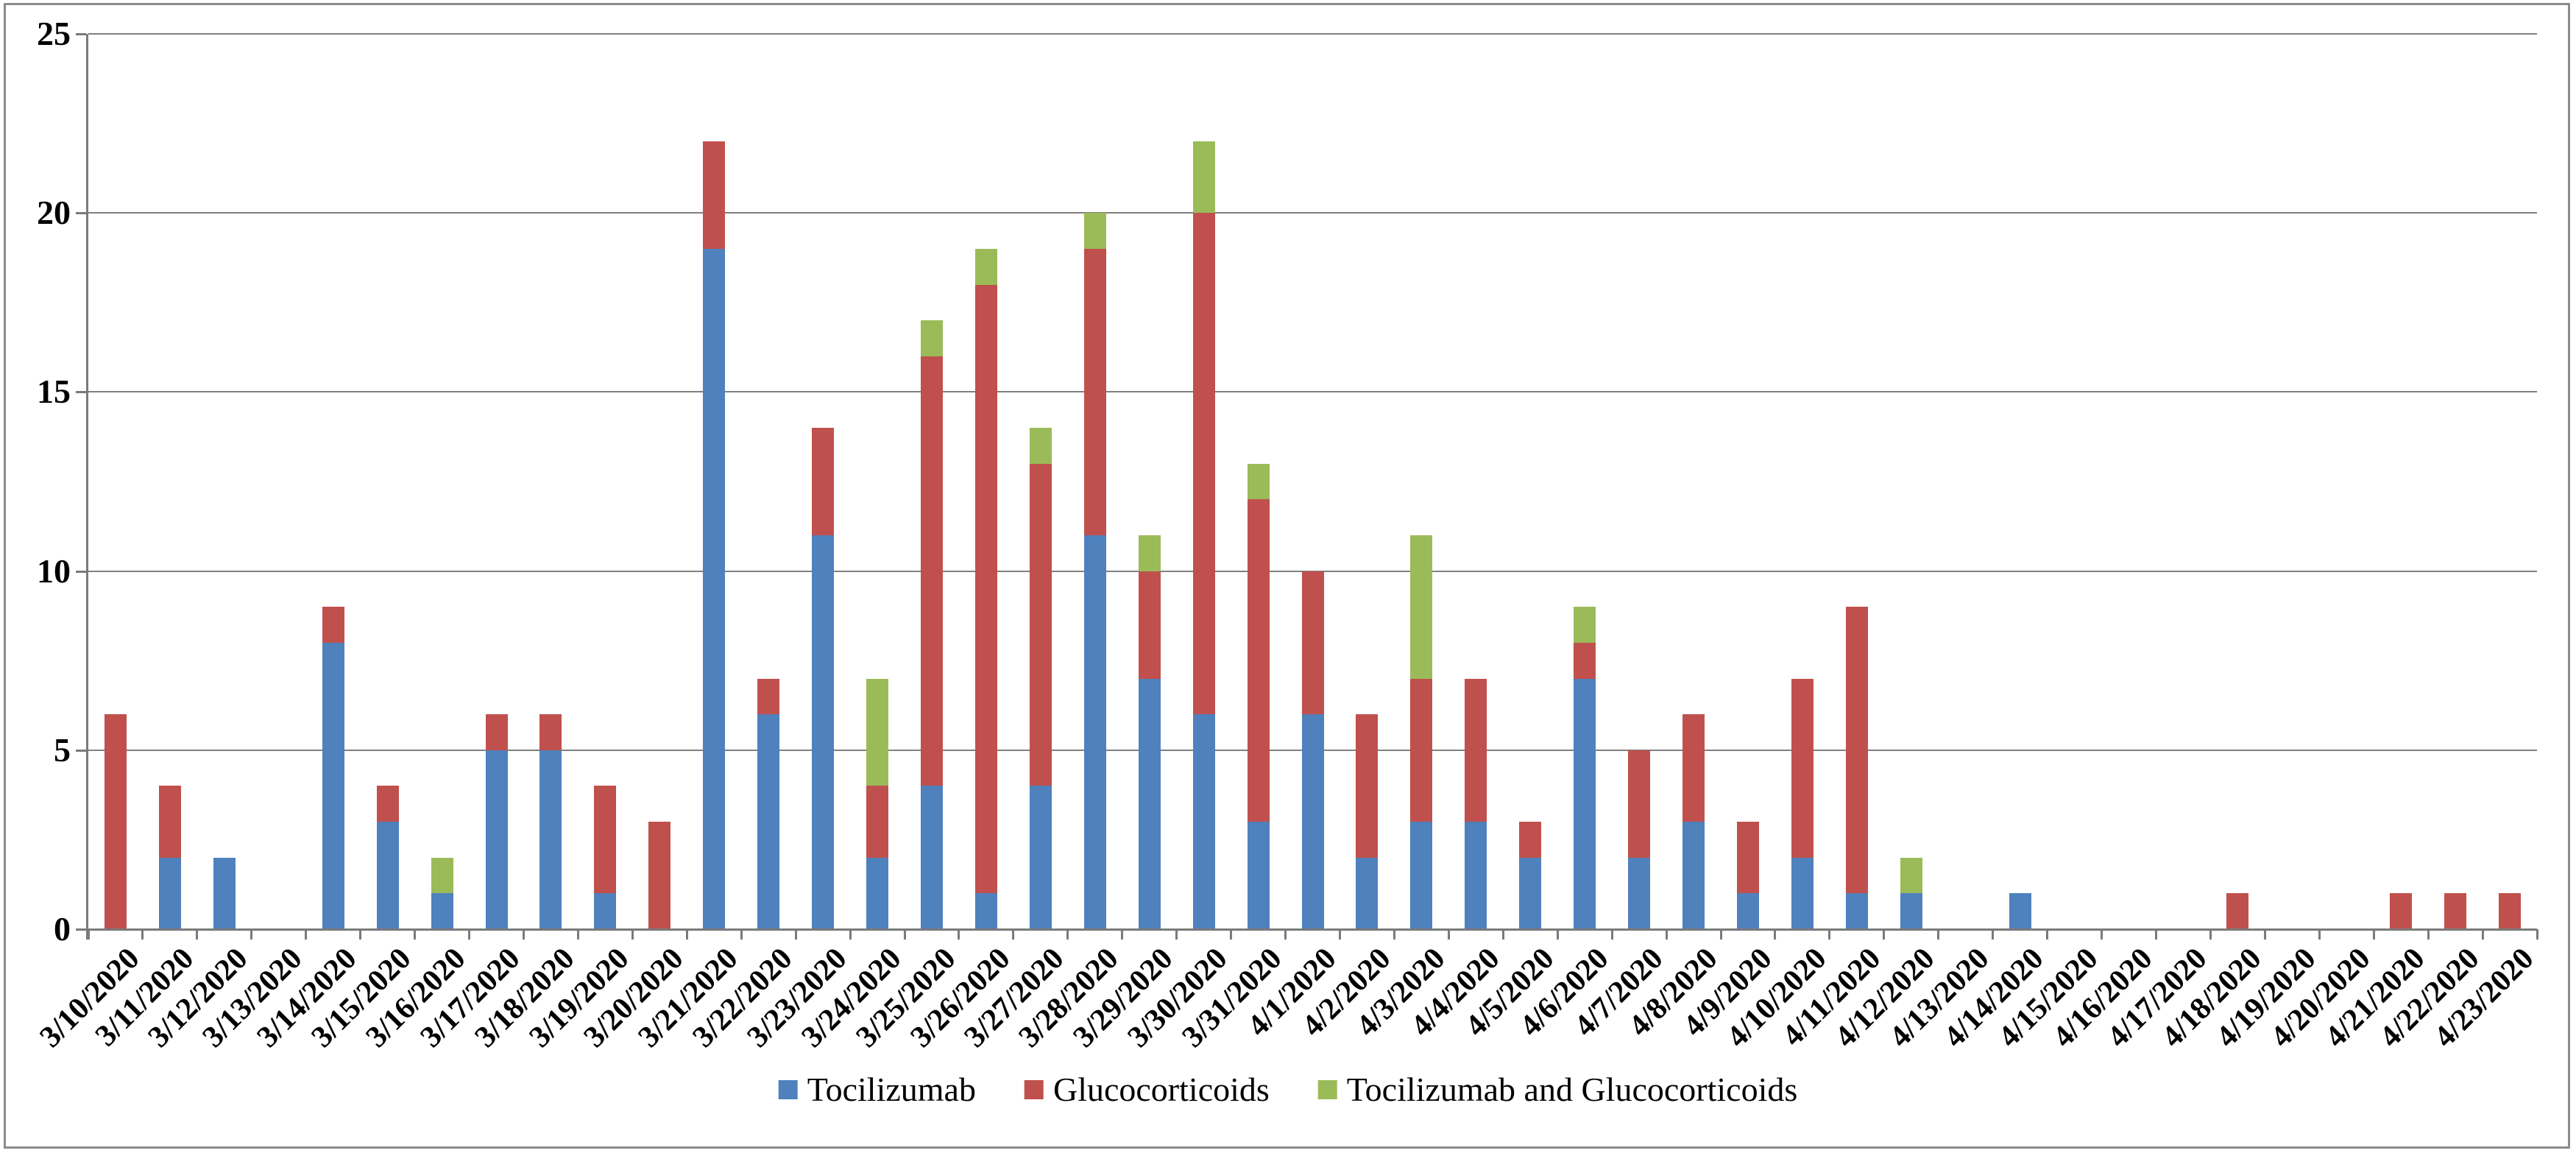  I want to click on bar-segment-tocilizumab-and-glucocorticoids-3-26-2020, so click(985, 266).